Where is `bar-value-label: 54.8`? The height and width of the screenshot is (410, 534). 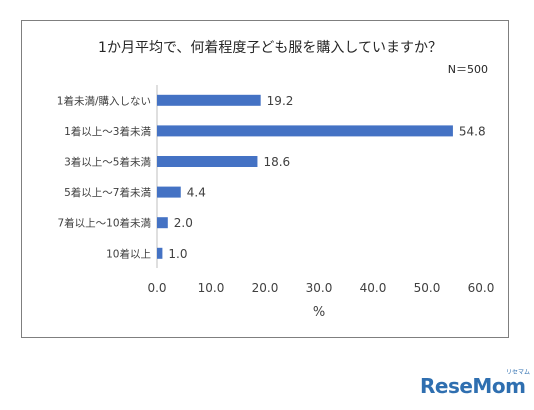
bar-value-label: 54.8 is located at coordinates (472, 131).